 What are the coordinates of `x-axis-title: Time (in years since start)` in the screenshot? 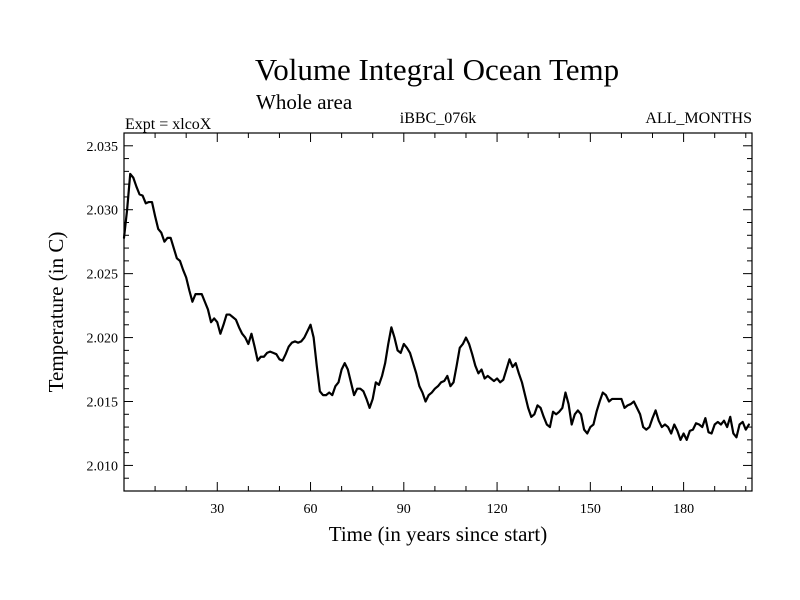 It's located at (438, 534).